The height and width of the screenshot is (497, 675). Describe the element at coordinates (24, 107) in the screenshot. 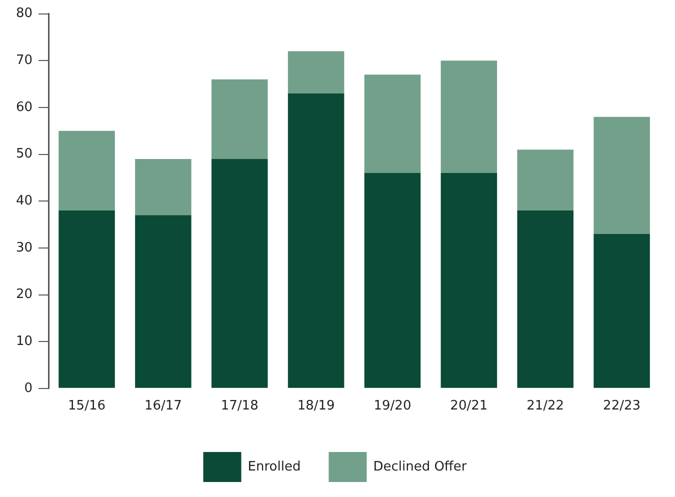

I see `y-tick-label: 60` at that location.